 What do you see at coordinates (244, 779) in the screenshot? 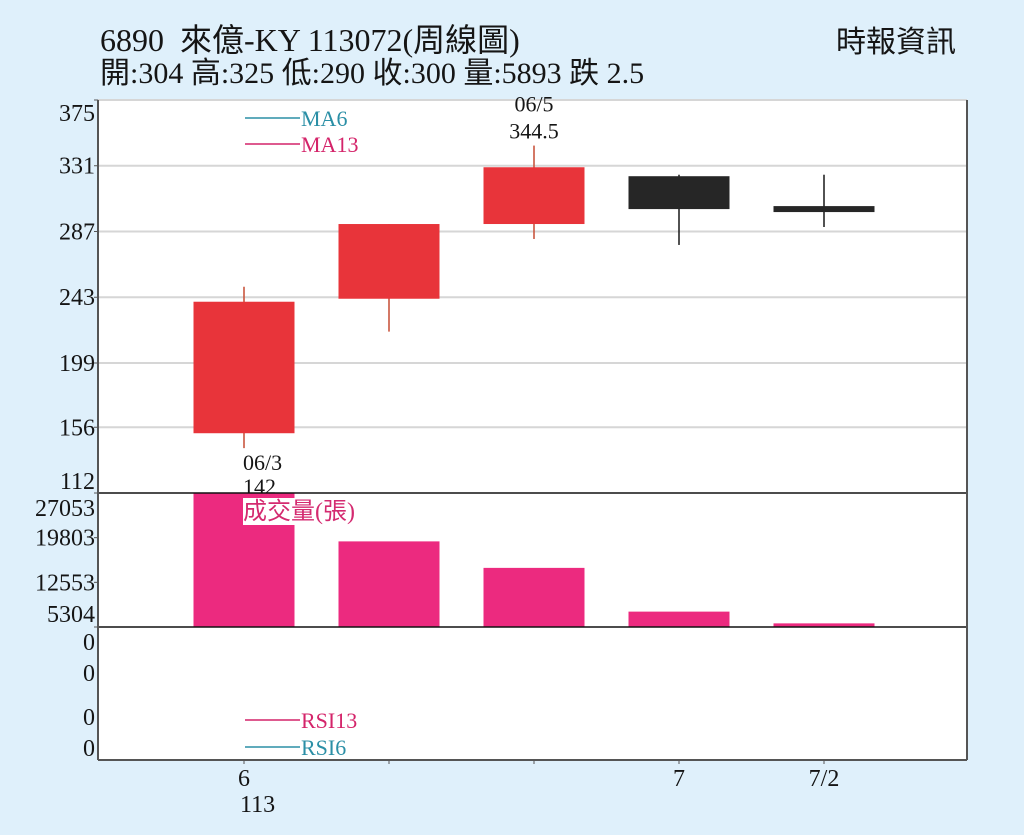
I see `x-tick-label: 6` at bounding box center [244, 779].